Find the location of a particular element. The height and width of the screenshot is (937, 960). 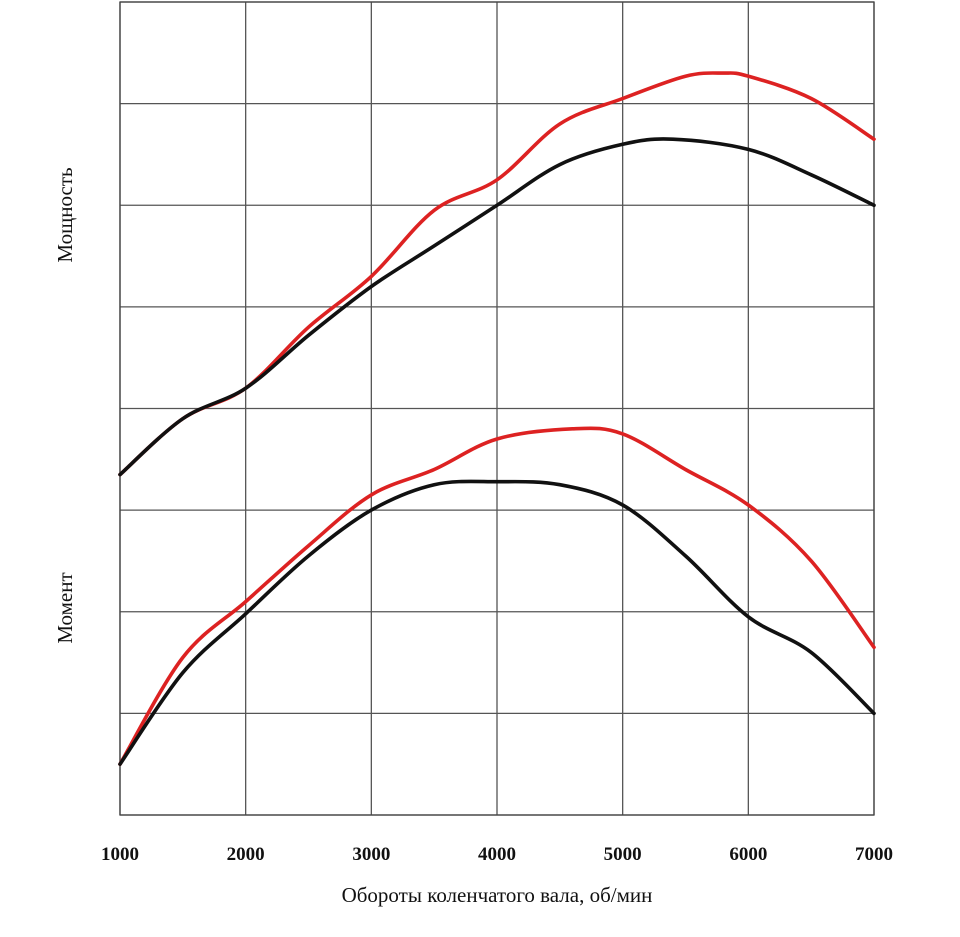

x-tick-label: 4000 is located at coordinates (497, 854).